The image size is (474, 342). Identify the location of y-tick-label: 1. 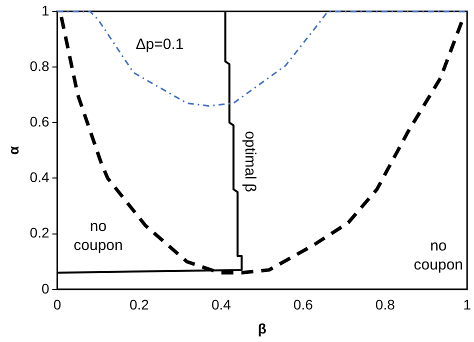
(45, 10).